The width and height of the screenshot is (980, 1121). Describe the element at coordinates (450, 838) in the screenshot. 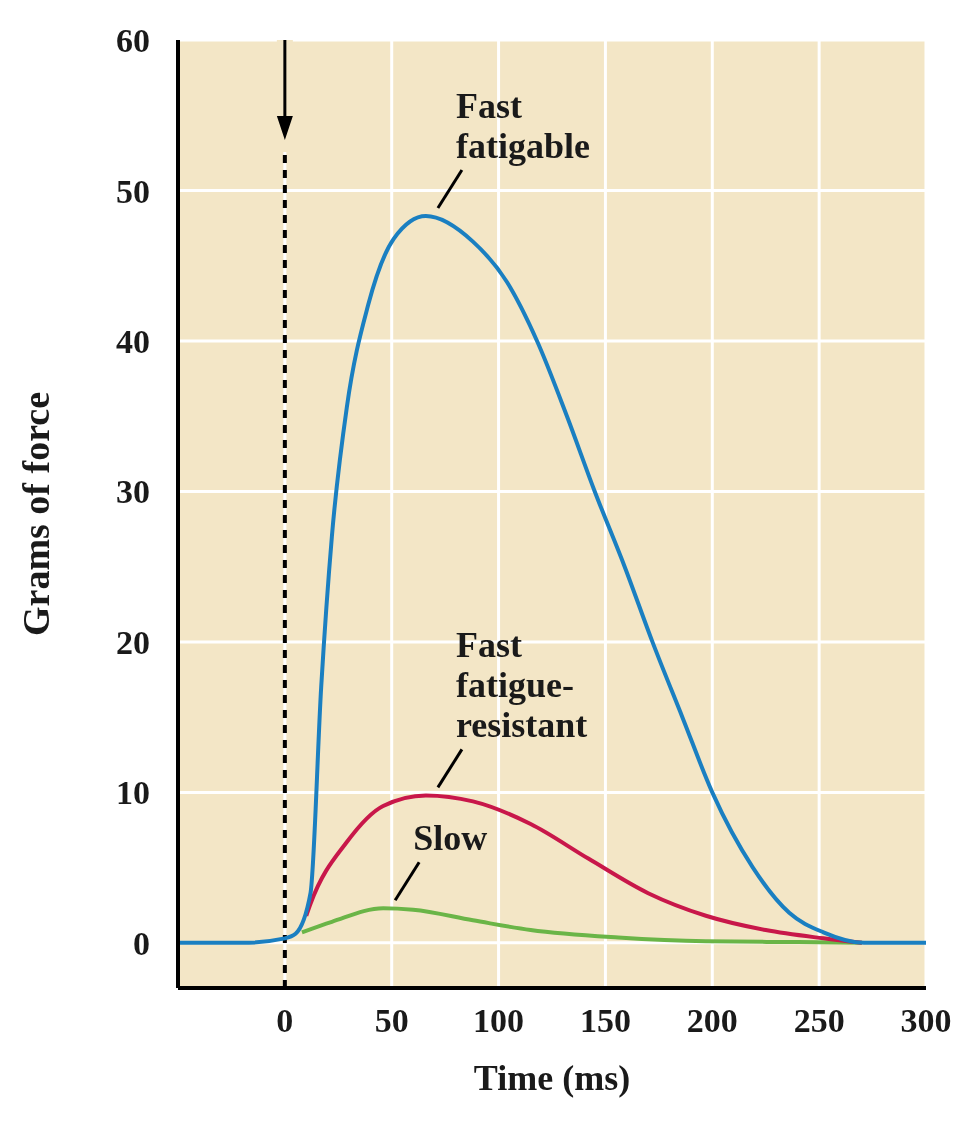

I see `series-label: Slow` at that location.